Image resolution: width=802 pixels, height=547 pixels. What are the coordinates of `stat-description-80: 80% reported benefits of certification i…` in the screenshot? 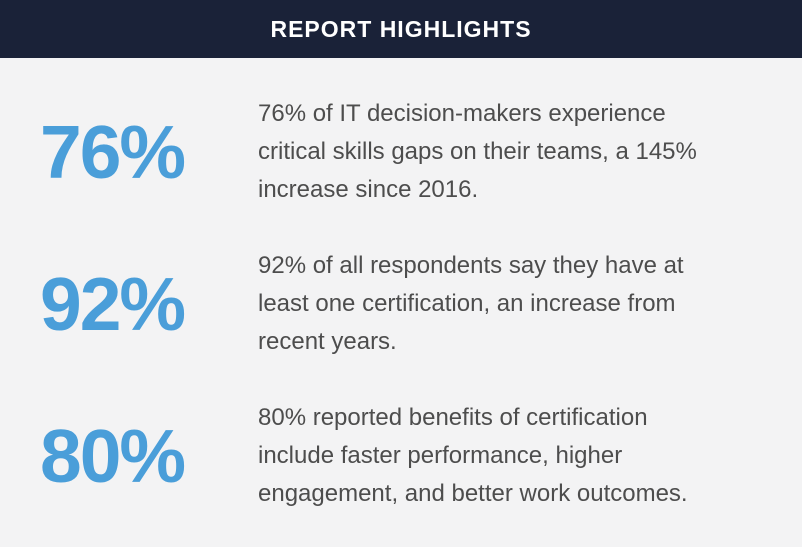 It's located at (518, 456).